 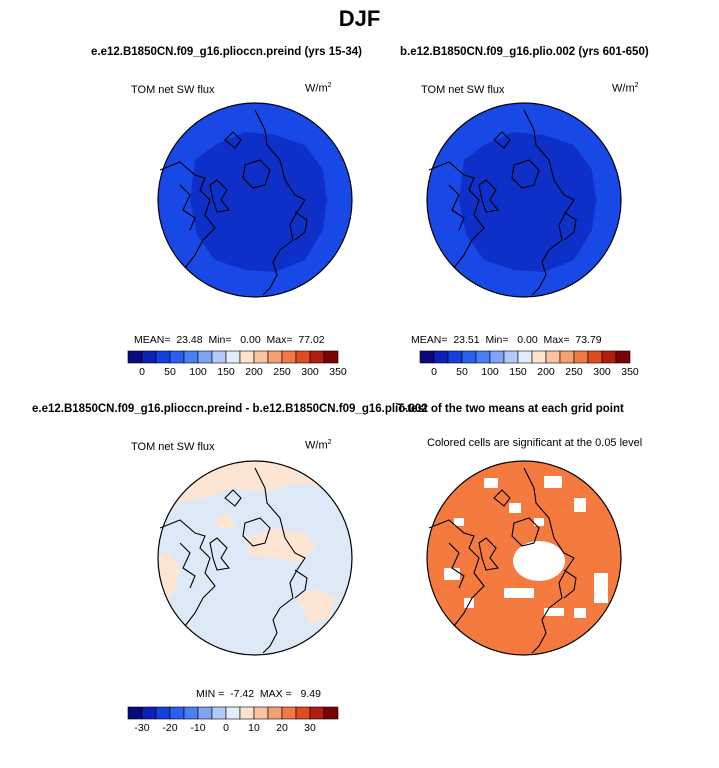 What do you see at coordinates (197, 728) in the screenshot?
I see `colorbar-tick-label: -10` at bounding box center [197, 728].